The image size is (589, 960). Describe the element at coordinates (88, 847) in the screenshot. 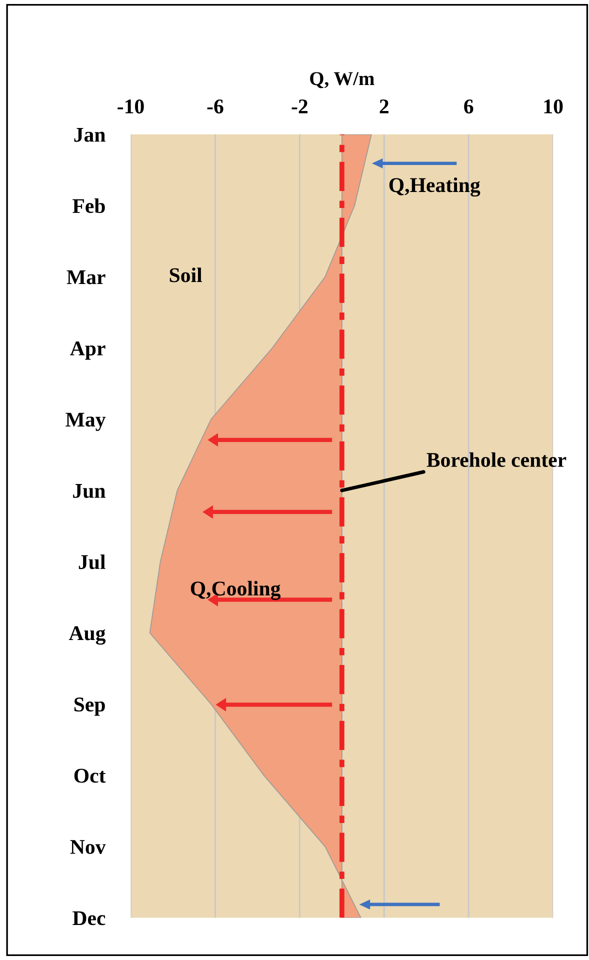

I see `y-tick-label: Nov` at that location.